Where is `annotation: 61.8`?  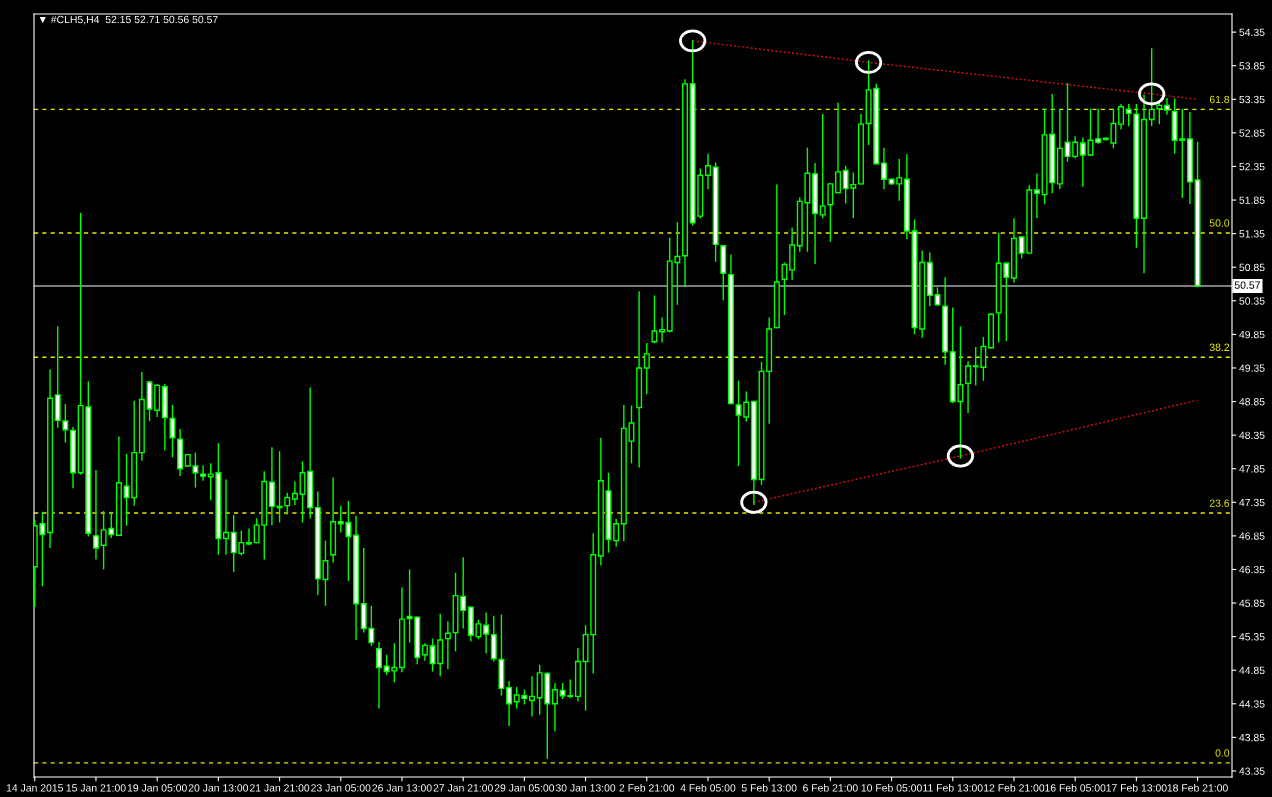 annotation: 61.8 is located at coordinates (1219, 99).